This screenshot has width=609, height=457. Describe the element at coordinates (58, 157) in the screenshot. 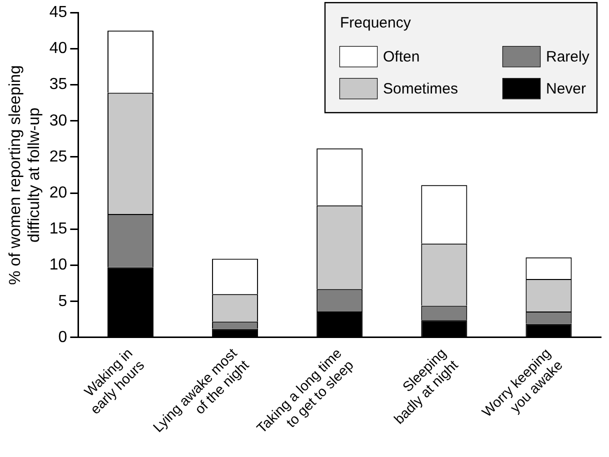

I see `y-tick-label: 25` at that location.